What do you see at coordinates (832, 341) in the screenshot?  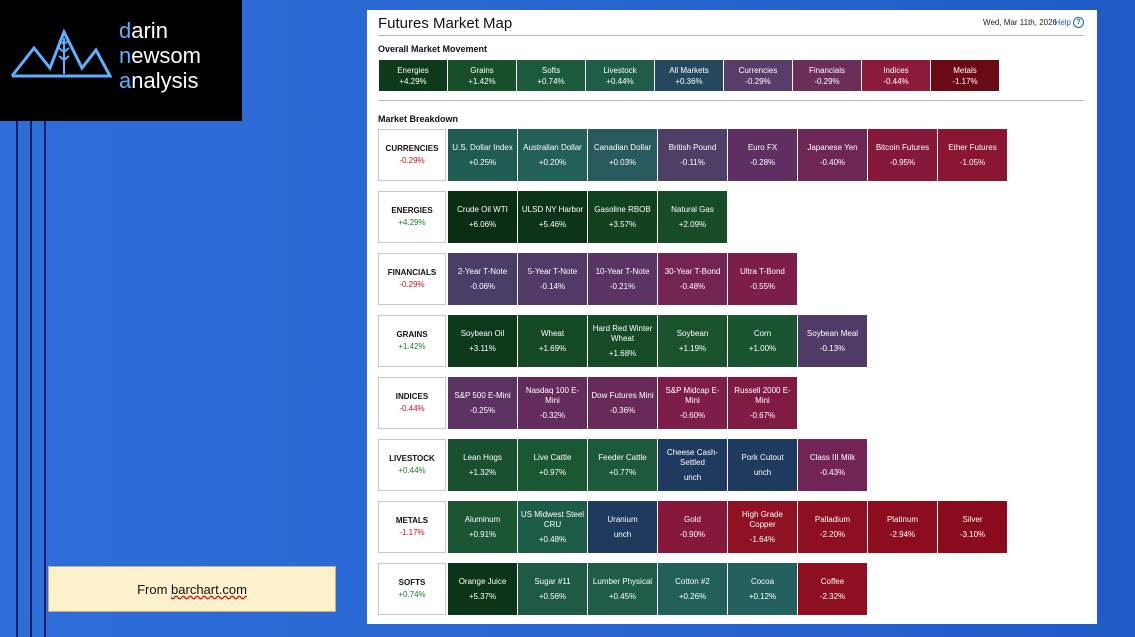 I see `market-tile: Soybean Meal -0.13%` at bounding box center [832, 341].